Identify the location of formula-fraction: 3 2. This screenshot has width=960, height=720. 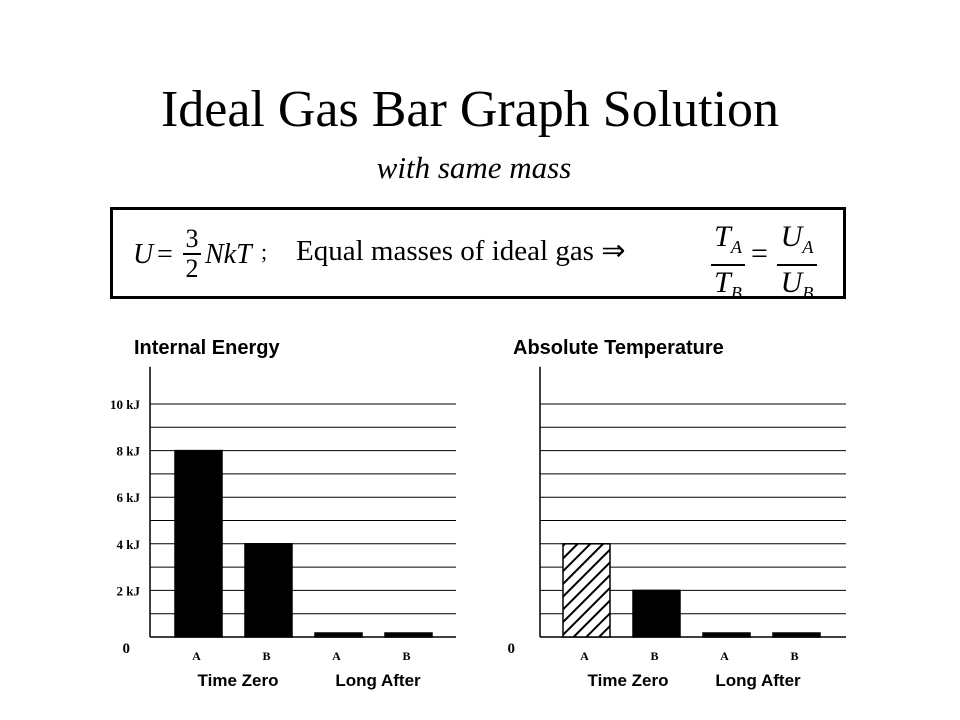
(192, 254).